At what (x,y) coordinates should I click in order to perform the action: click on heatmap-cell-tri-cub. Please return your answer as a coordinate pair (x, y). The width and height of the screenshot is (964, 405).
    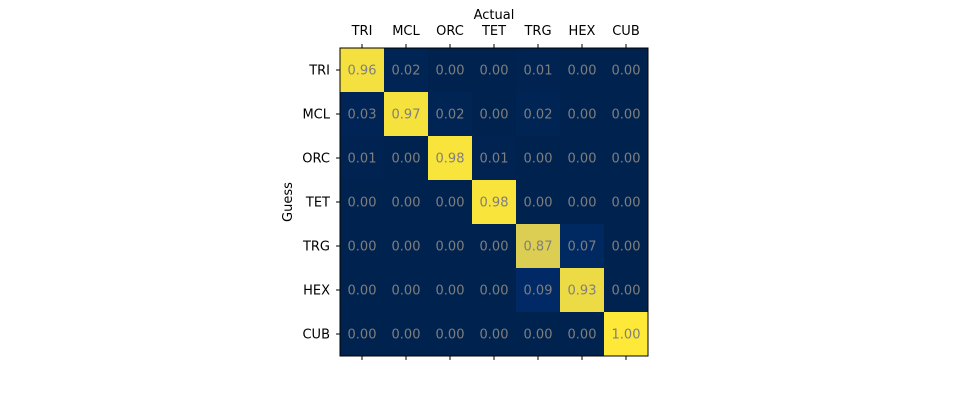
    Looking at the image, I should click on (626, 70).